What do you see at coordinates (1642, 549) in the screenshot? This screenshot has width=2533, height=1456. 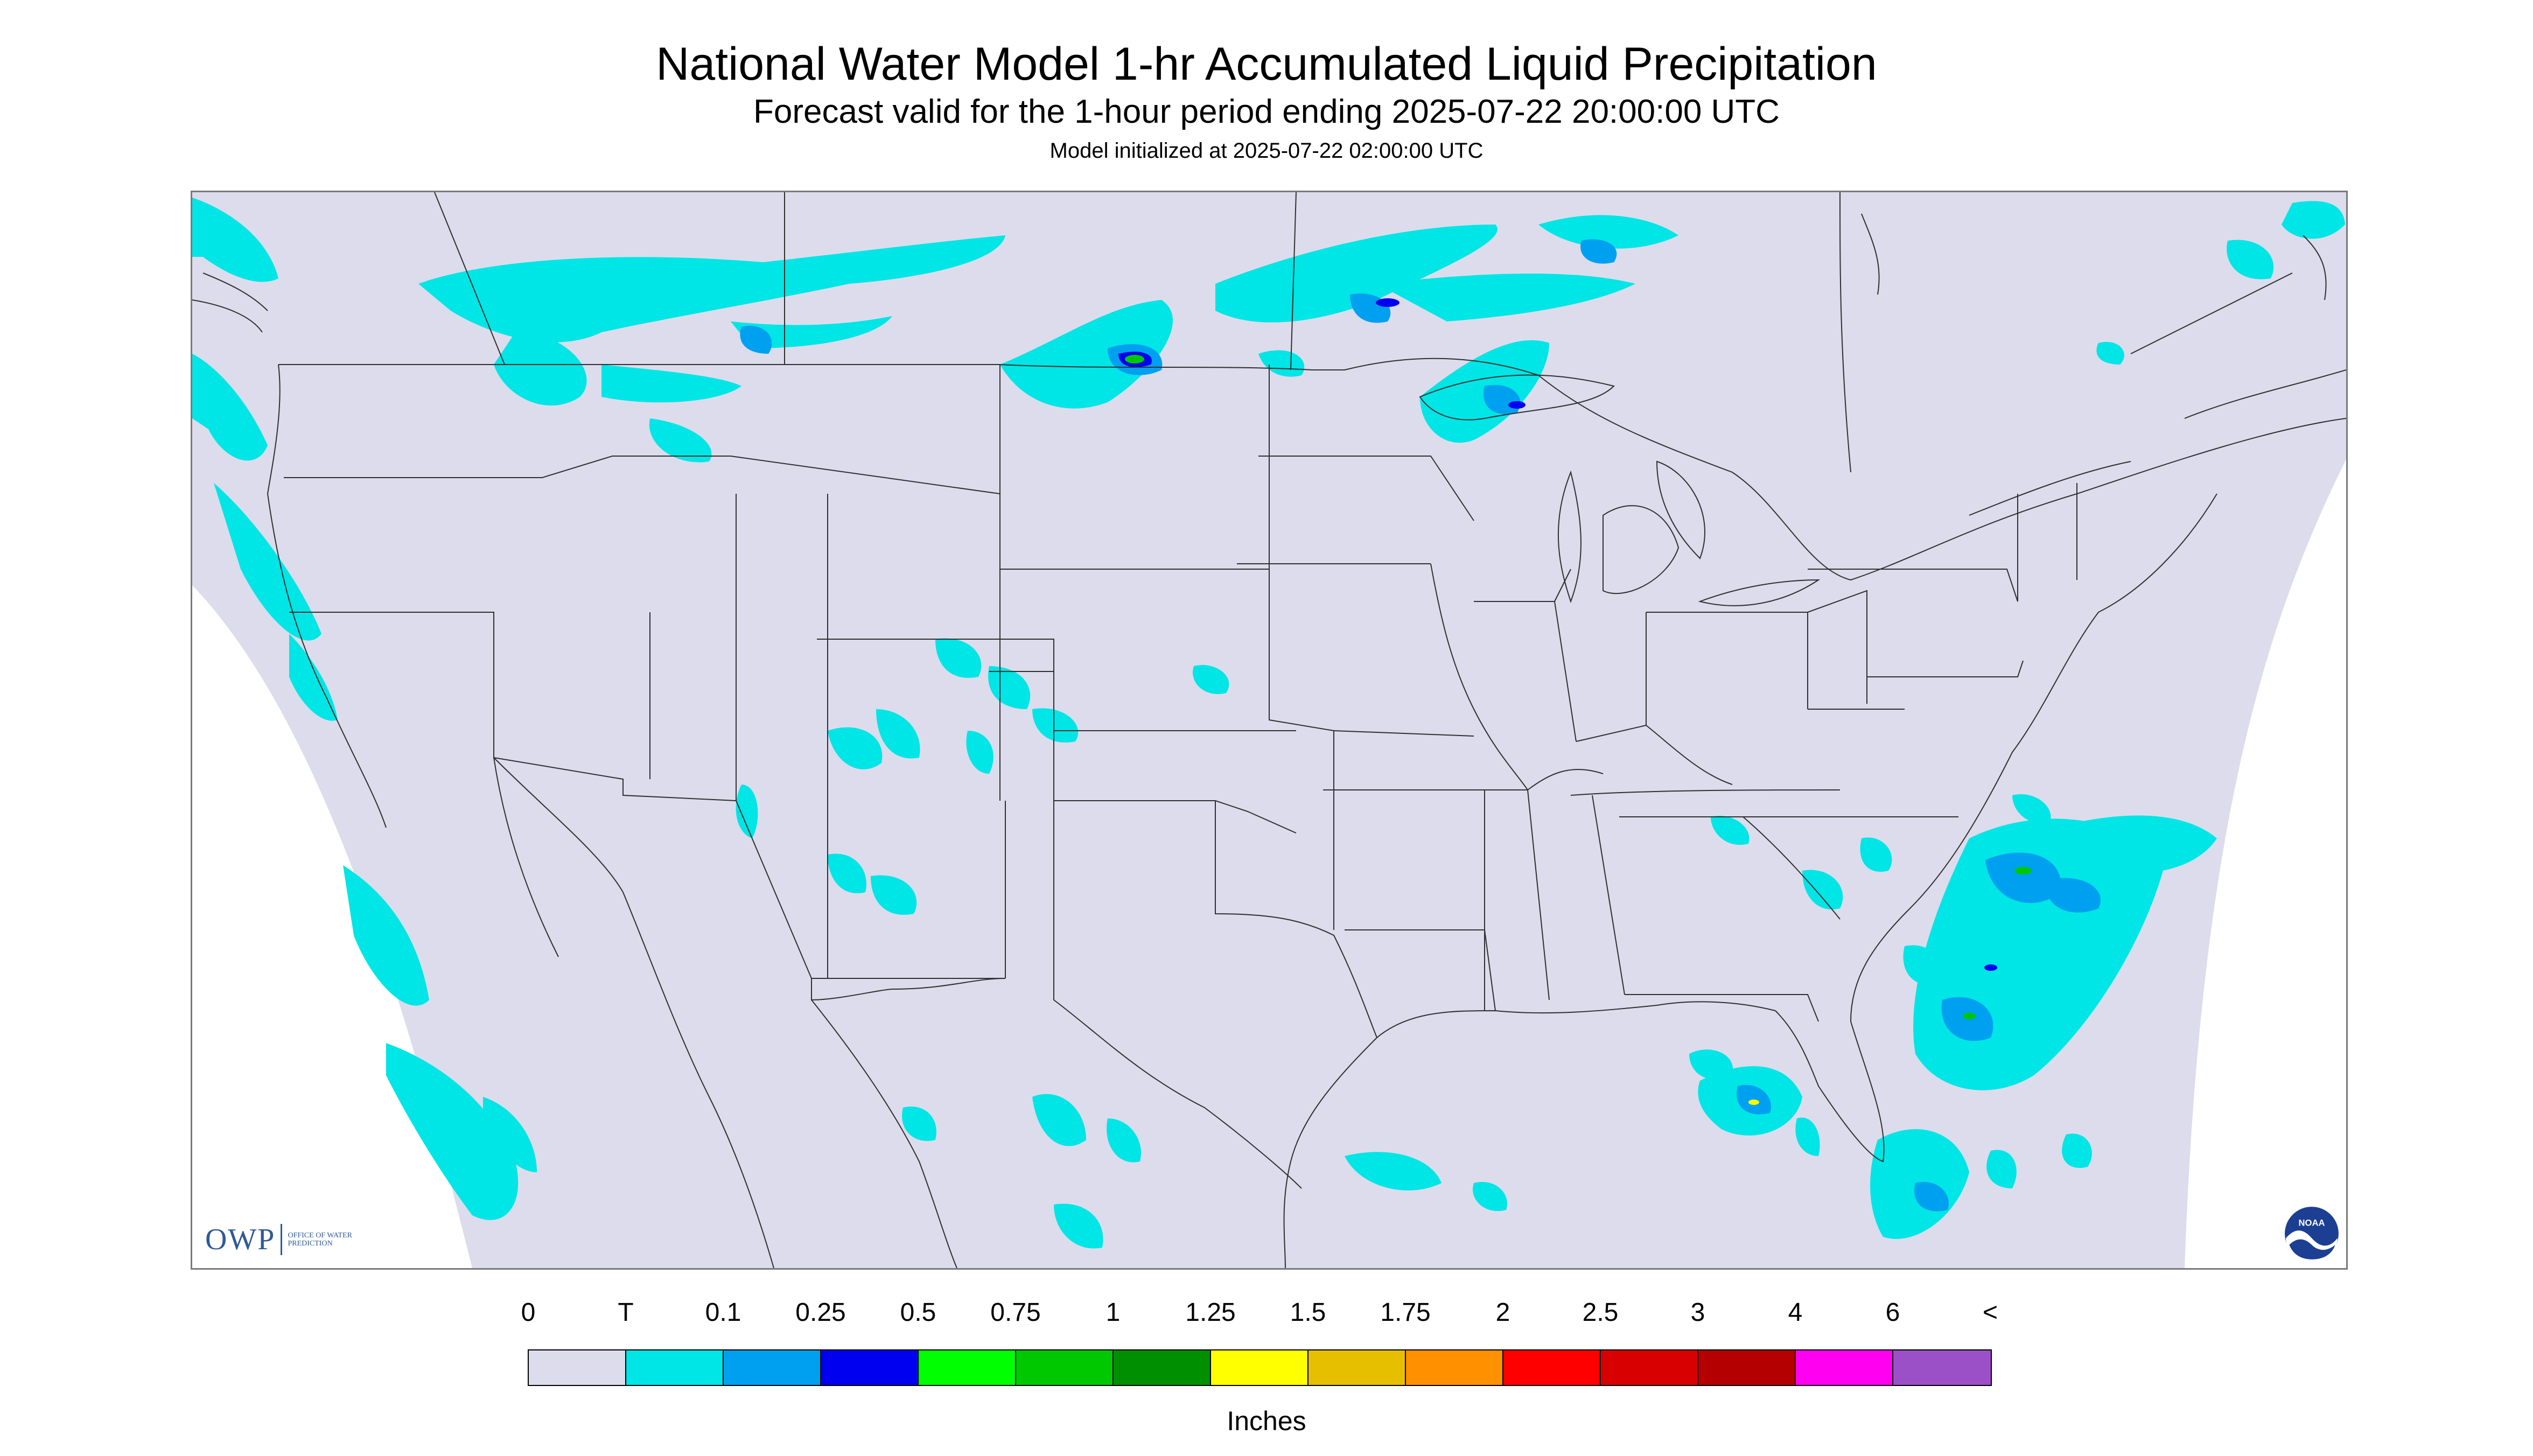 I see `michigan-peninsula` at bounding box center [1642, 549].